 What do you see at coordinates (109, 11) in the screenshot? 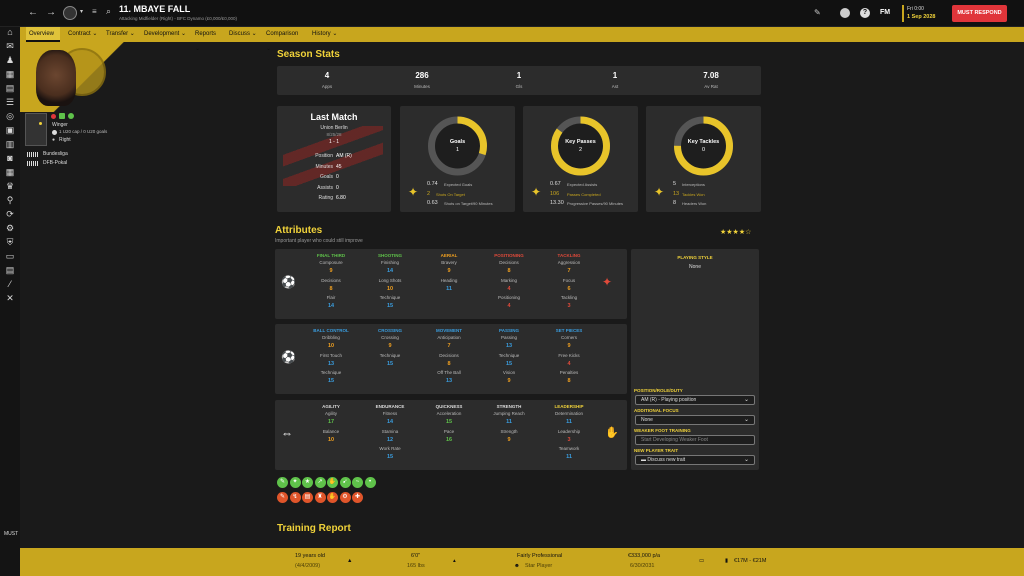
I see `search-icon: ⌕` at bounding box center [109, 11].